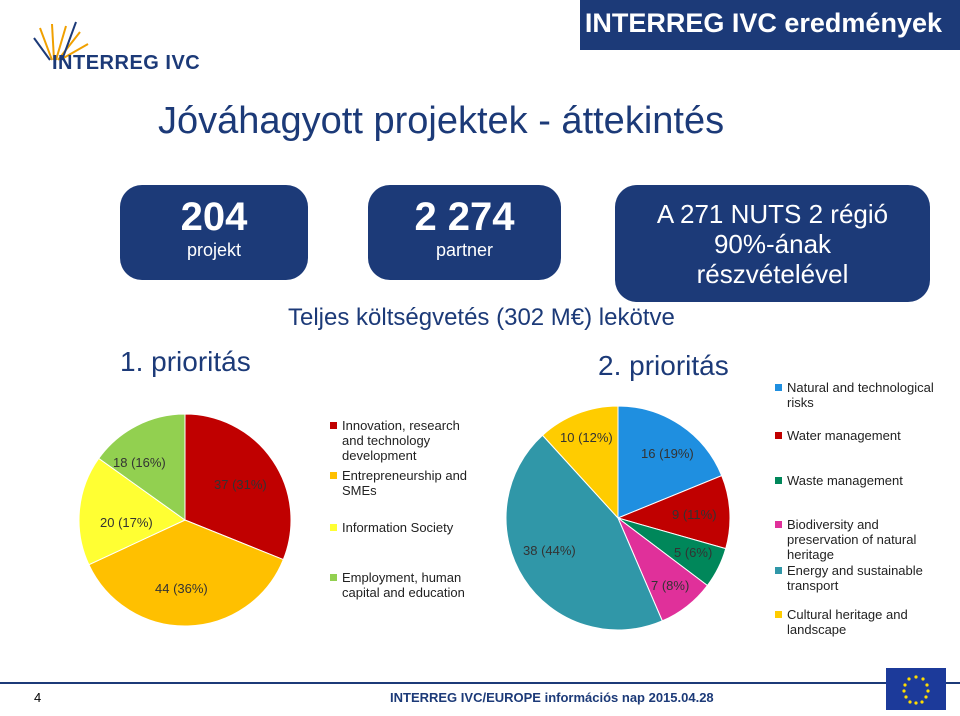  I want to click on logo-text: INTERREG IVC, so click(126, 63).